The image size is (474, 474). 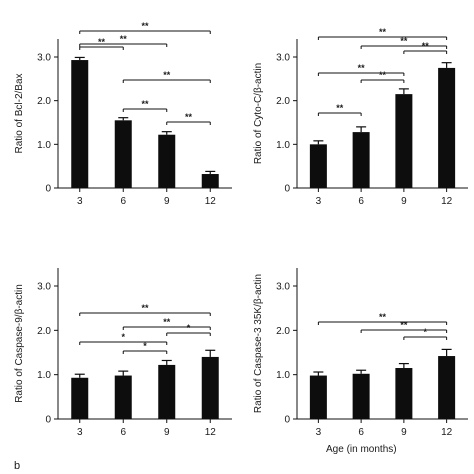 What do you see at coordinates (19, 113) in the screenshot?
I see `y-axis-label: Ratio of Bcl-2/Bax` at bounding box center [19, 113].